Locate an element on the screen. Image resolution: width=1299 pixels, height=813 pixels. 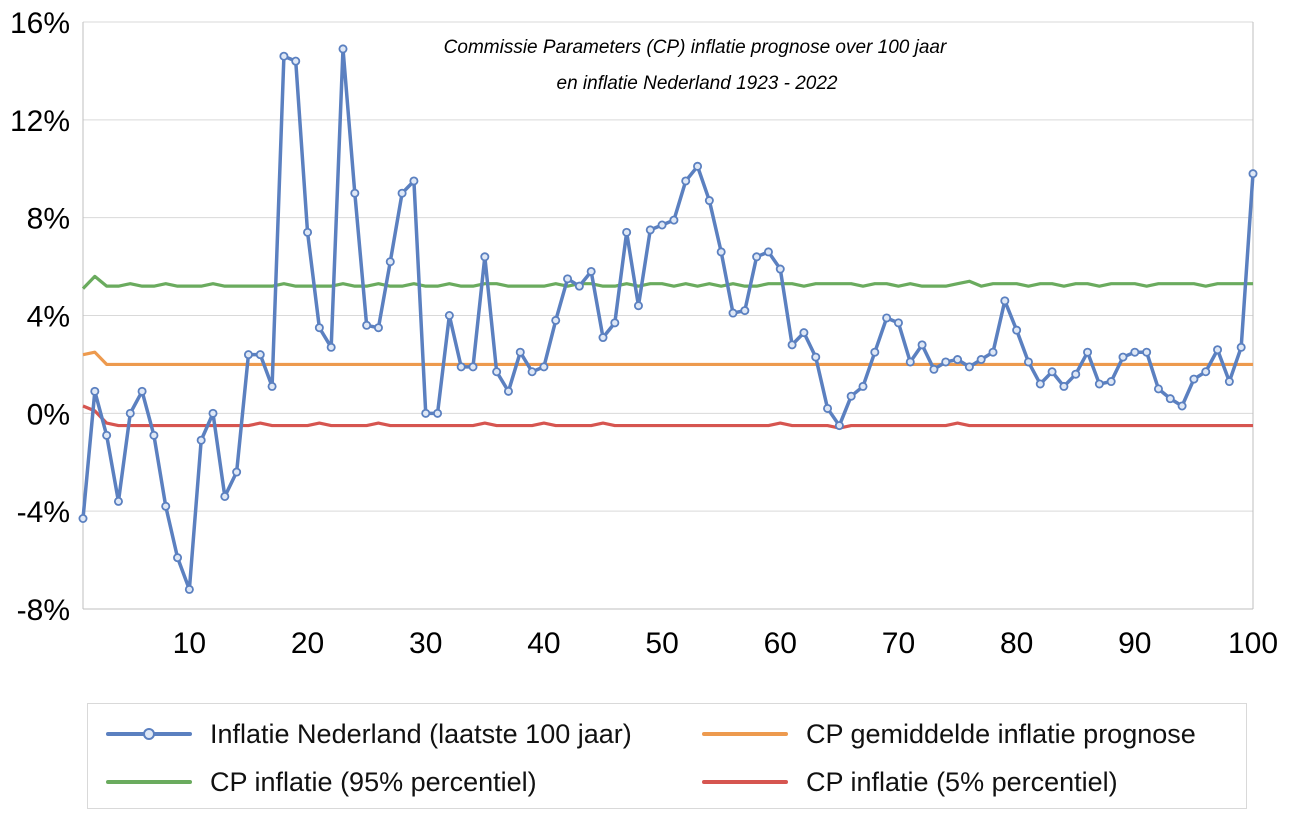
y-tick-label: 0% is located at coordinates (48, 414).